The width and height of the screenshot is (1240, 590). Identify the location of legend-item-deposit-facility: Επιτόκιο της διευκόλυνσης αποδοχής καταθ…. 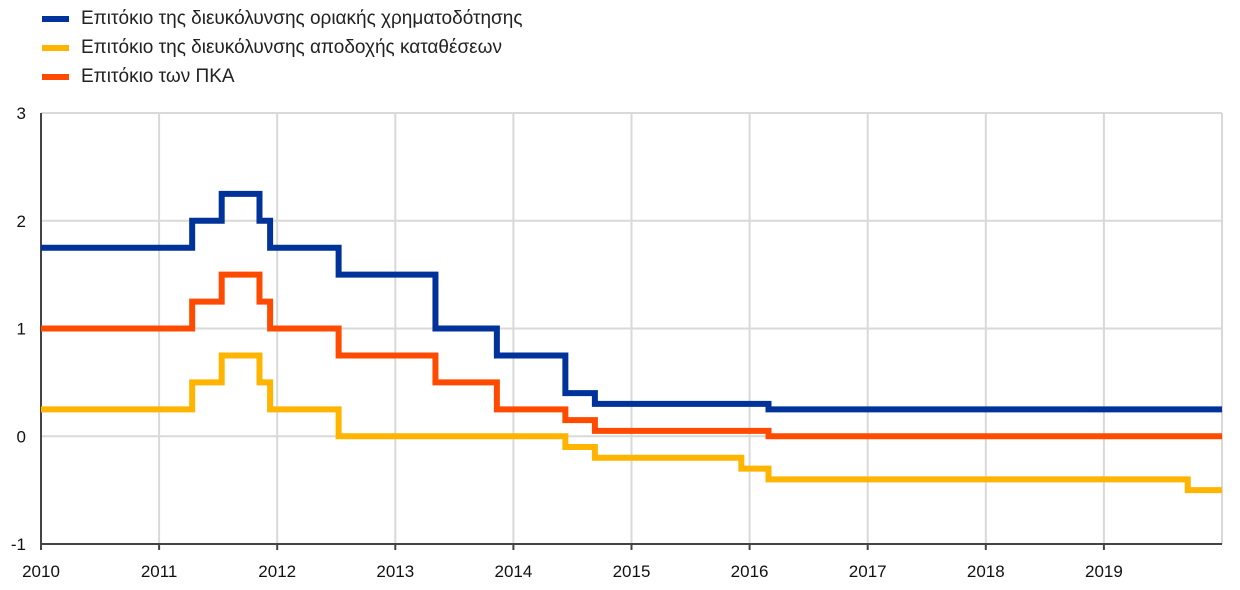
(282, 47).